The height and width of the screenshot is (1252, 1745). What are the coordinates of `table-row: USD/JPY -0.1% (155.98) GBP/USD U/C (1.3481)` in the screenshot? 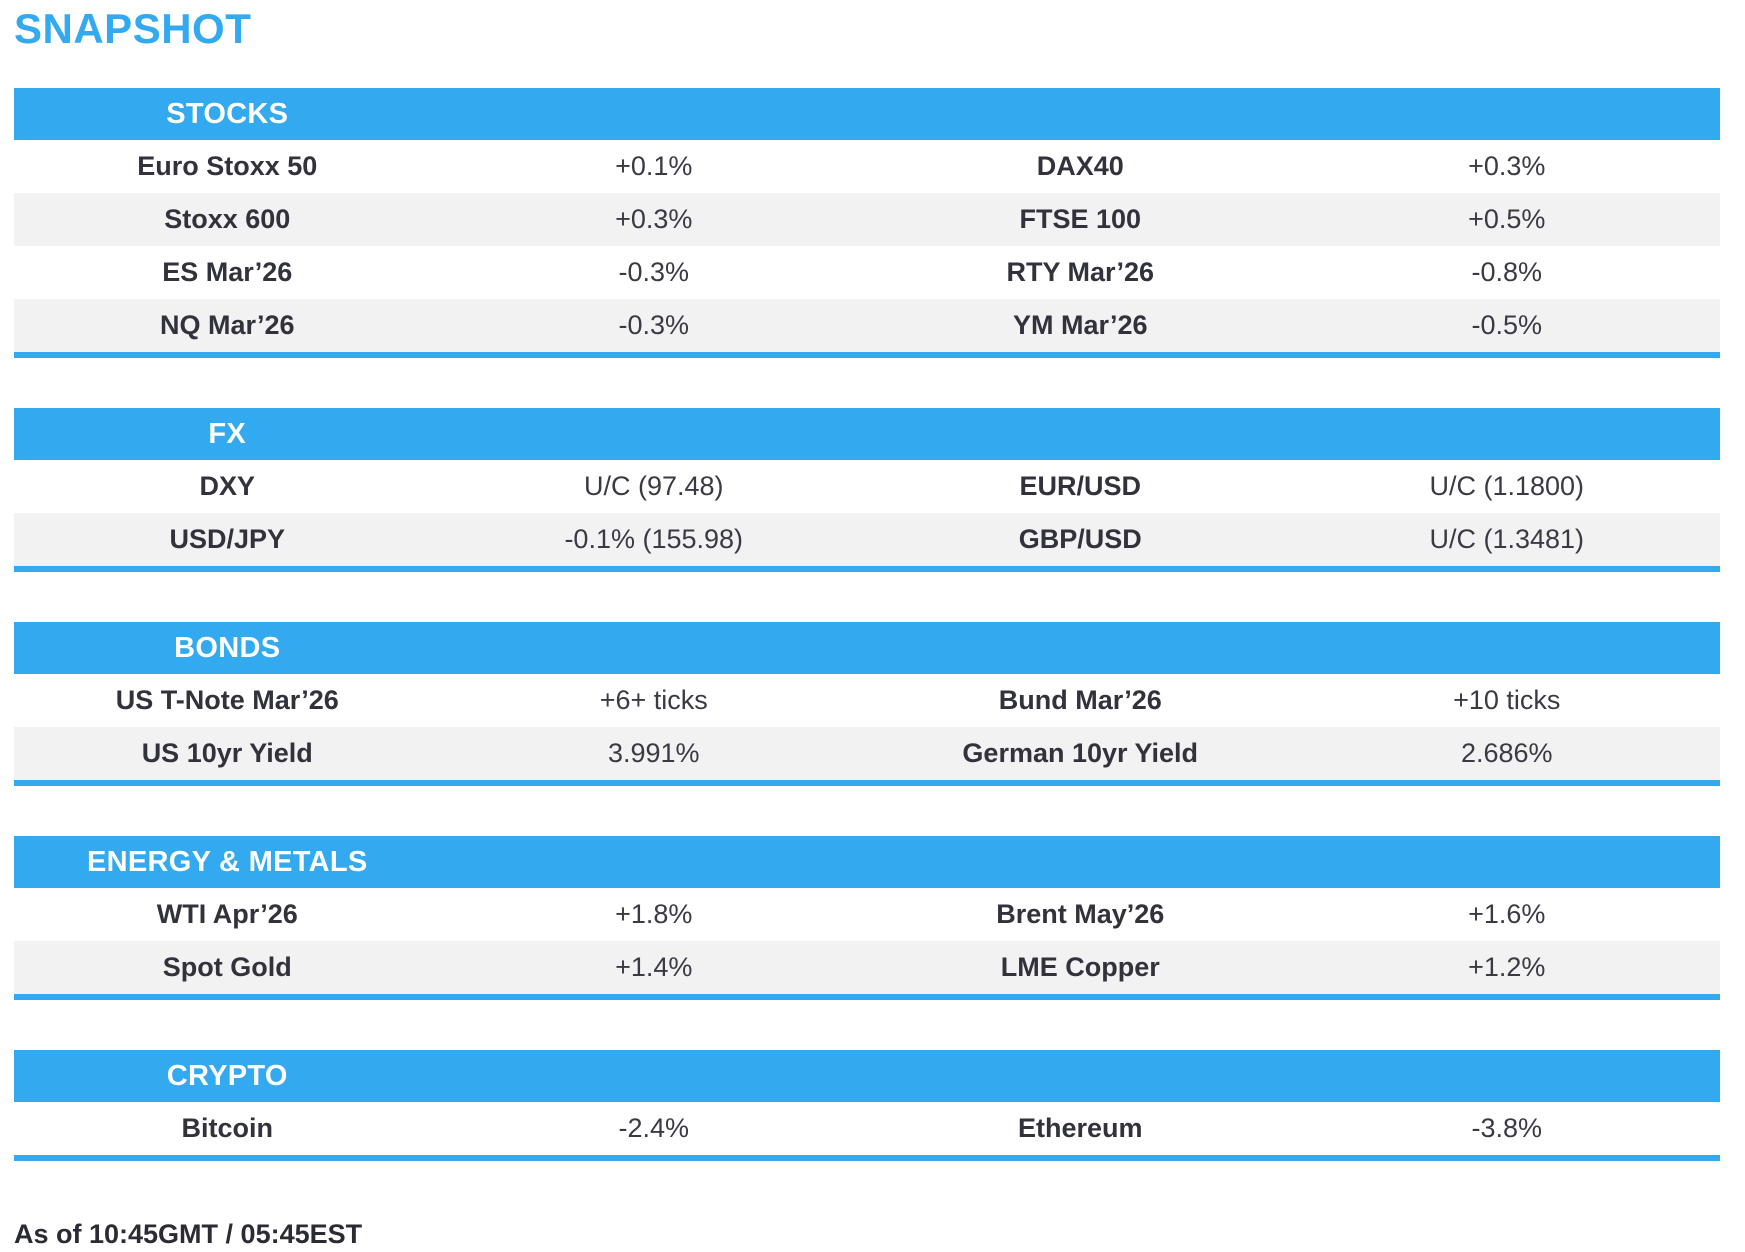 It's located at (867, 539).